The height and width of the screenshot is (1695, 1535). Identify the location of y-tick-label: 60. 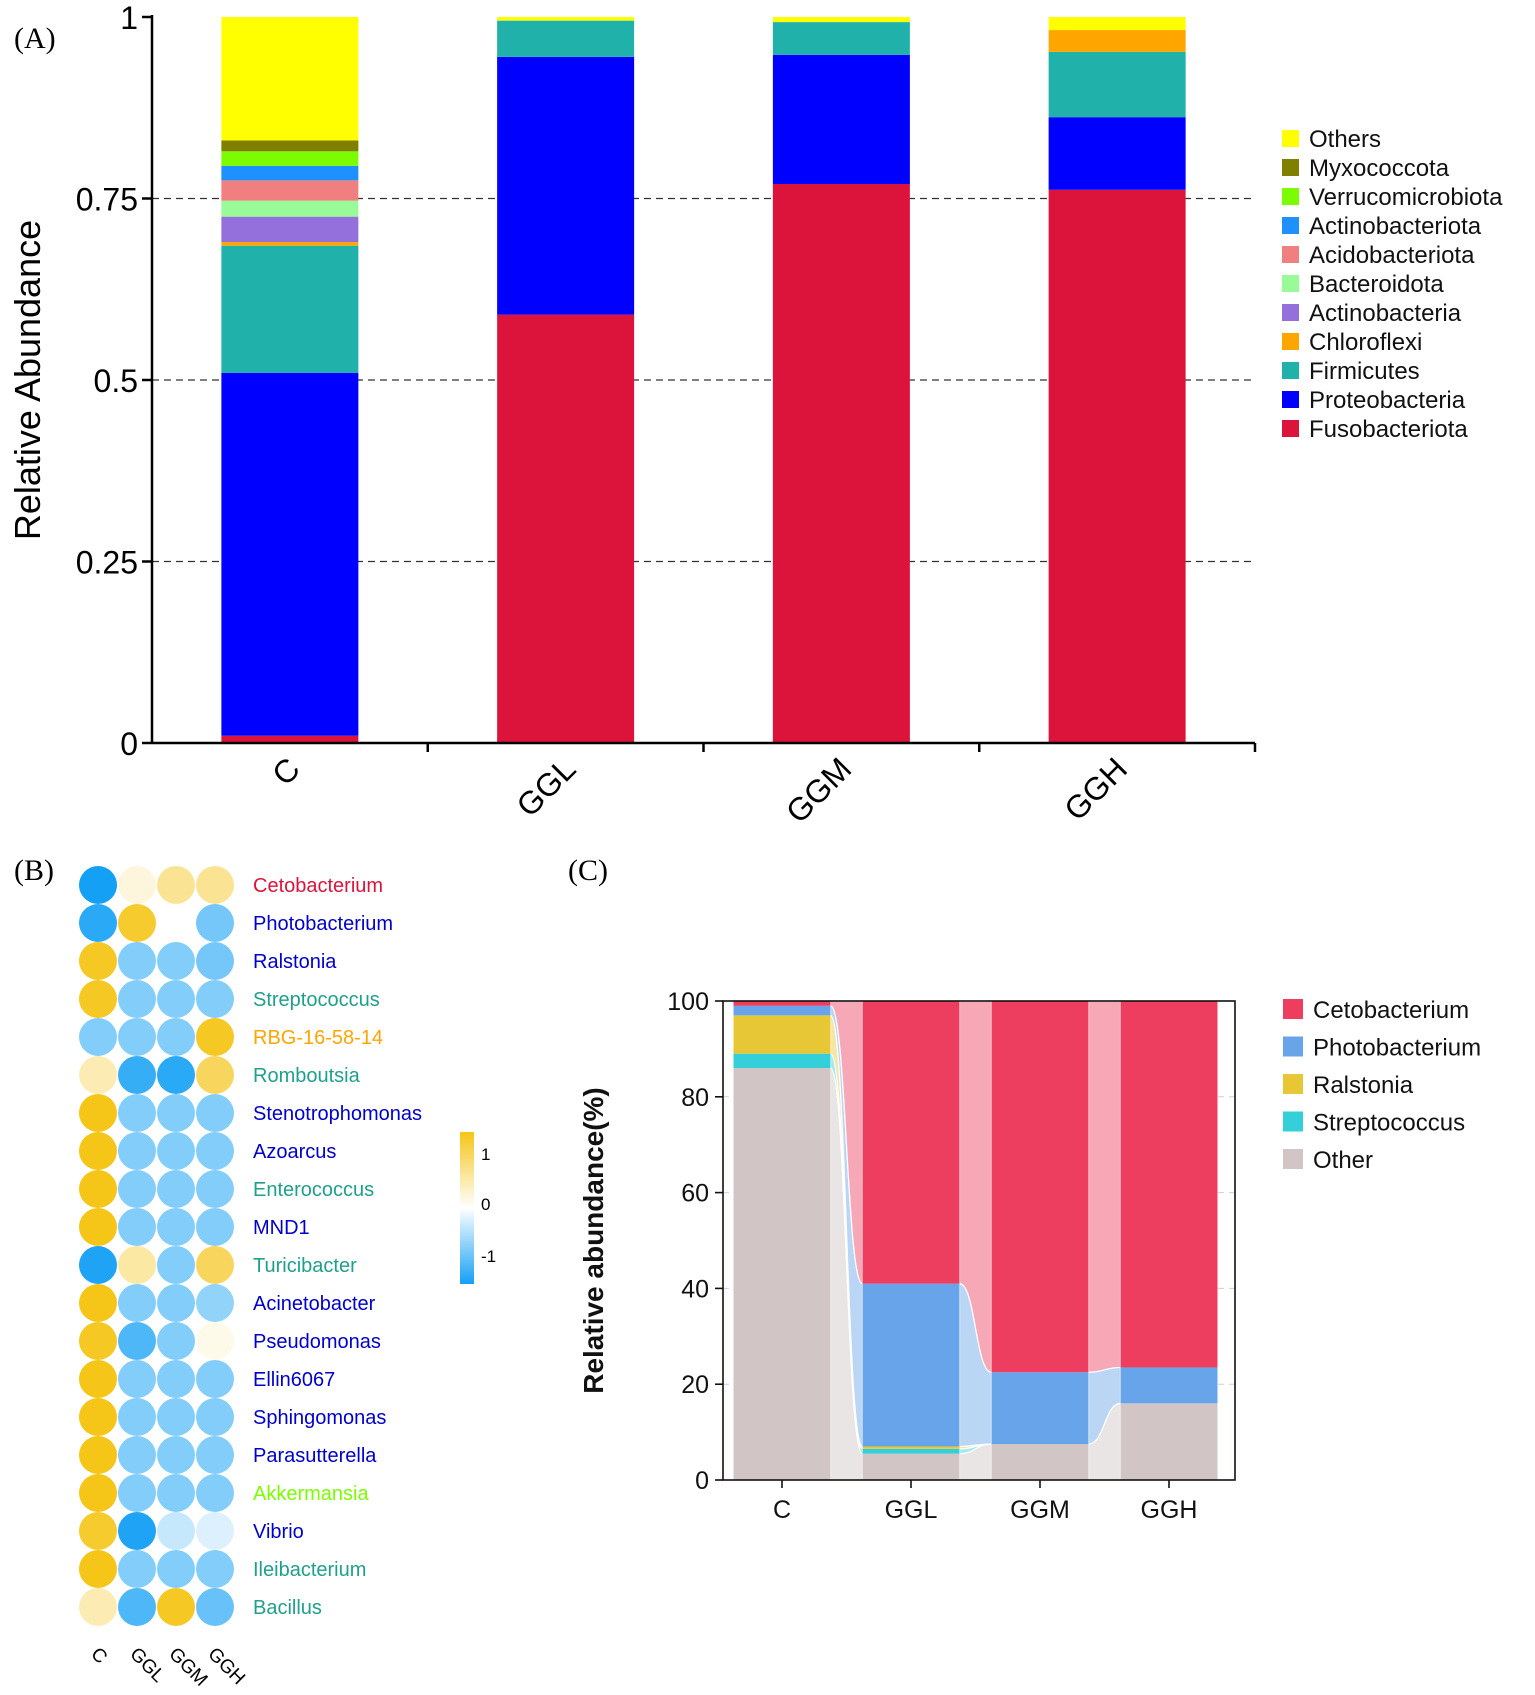
(695, 1194).